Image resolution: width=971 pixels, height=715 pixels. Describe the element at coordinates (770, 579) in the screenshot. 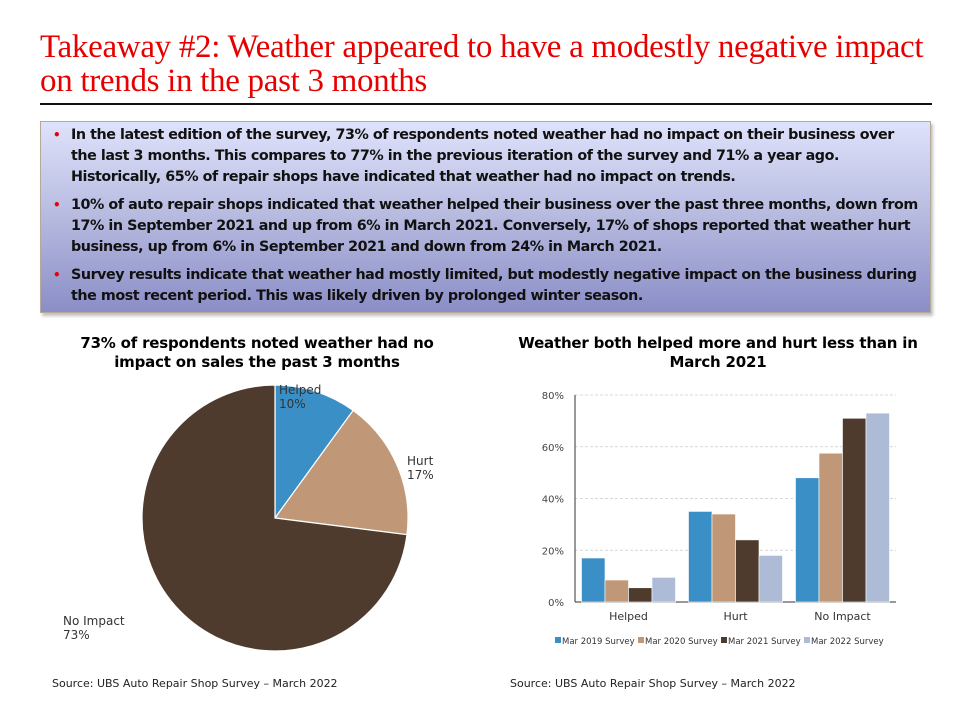

I see `bar-hurt-mar-2022-survey` at that location.